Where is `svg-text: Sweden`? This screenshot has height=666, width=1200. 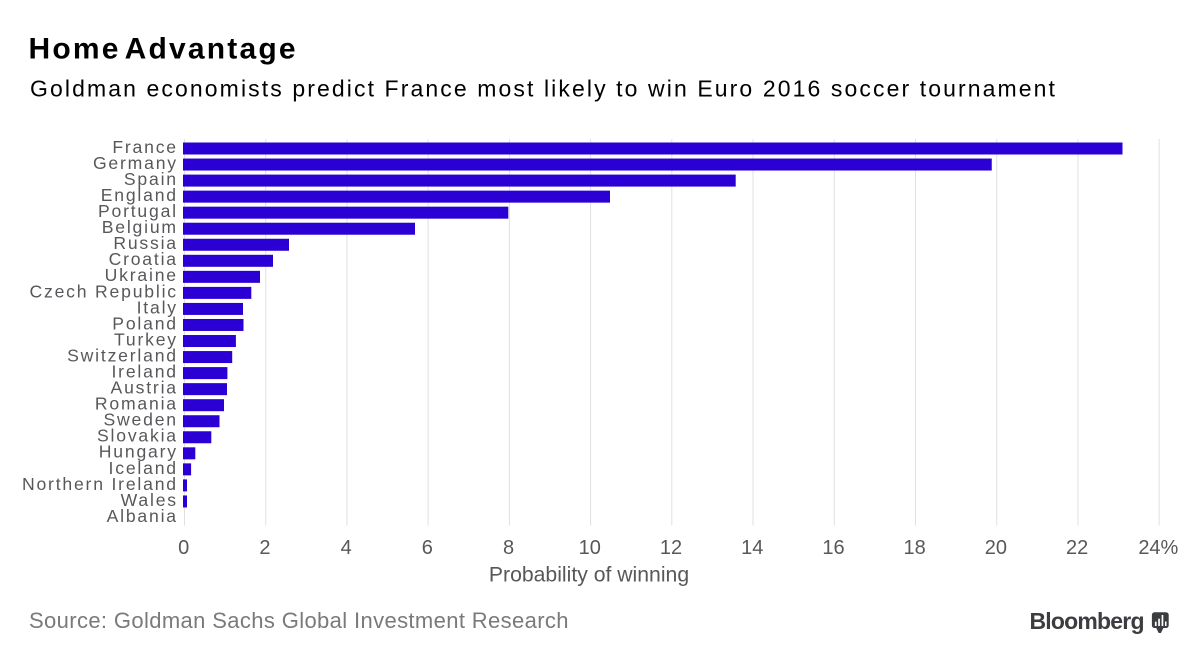 svg-text: Sweden is located at coordinates (141, 420).